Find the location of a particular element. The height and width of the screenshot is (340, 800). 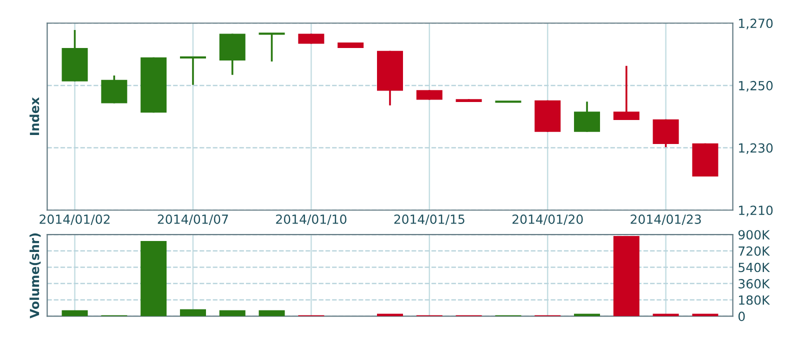

y-axis-title: Volume(shr) is located at coordinates (35, 275).